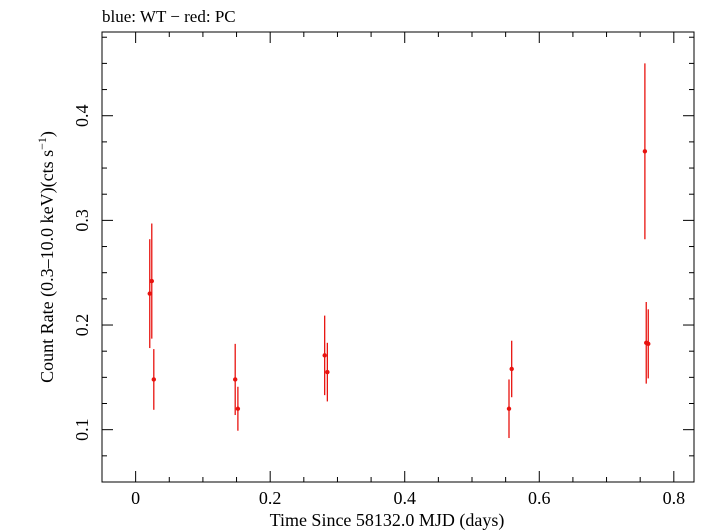  I want to click on y-axis-label: Count Rate (0.3–10.0 keV)(cts s−1), so click(46, 257).